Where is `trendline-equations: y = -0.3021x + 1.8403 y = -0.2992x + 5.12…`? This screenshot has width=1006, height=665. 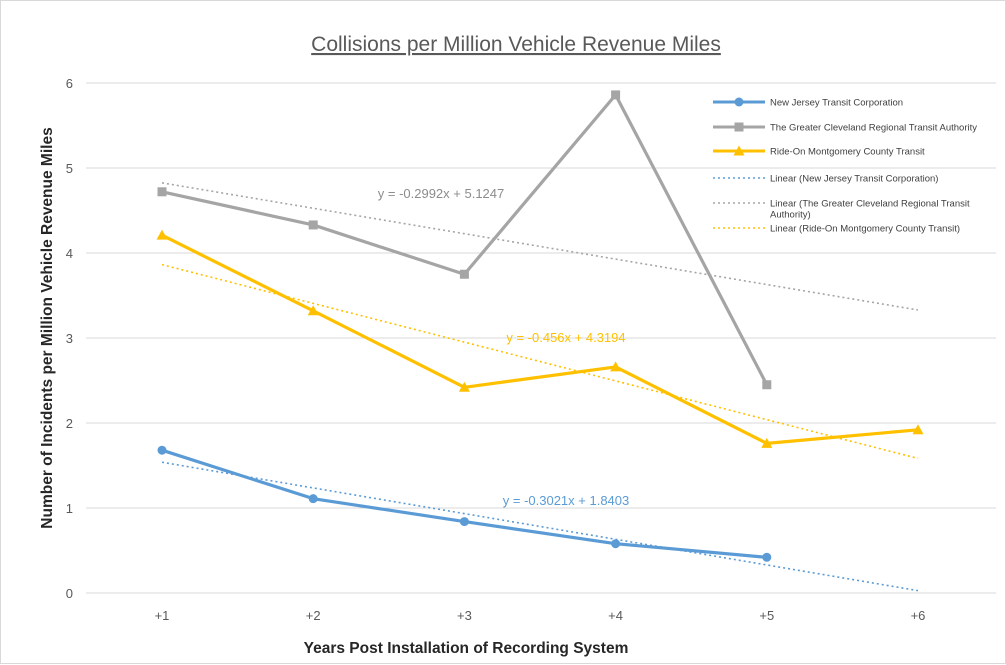
trendline-equations: y = -0.3021x + 1.8403 y = -0.2992x + 5.12… is located at coordinates (503, 347).